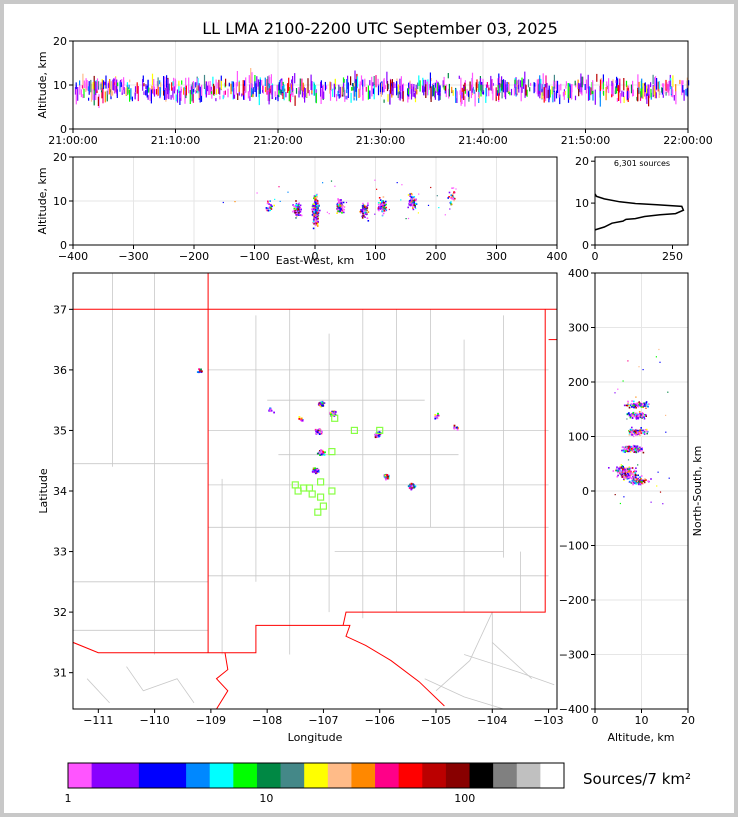 The width and height of the screenshot is (738, 817). Describe the element at coordinates (574, 655) in the screenshot. I see `north-south-tick-label: −300` at that location.